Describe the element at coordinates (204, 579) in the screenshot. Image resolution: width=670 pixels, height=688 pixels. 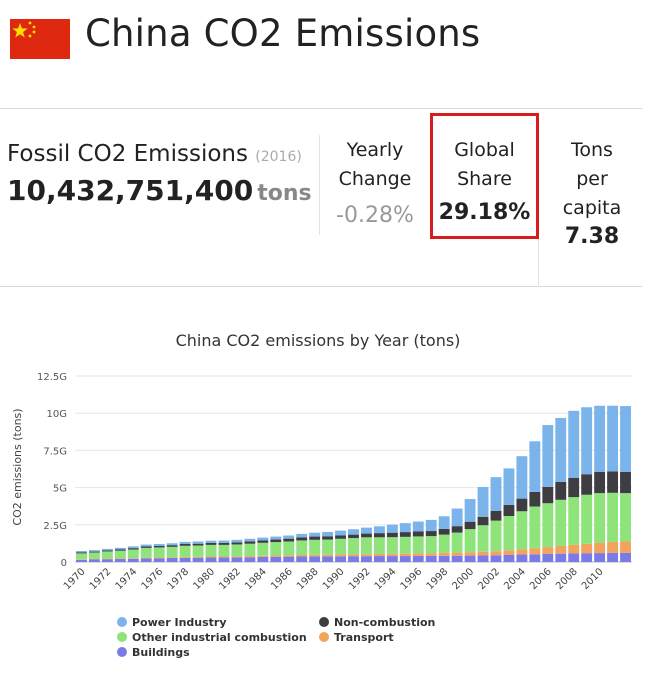
I see `x-tick-label: 1980` at that location.